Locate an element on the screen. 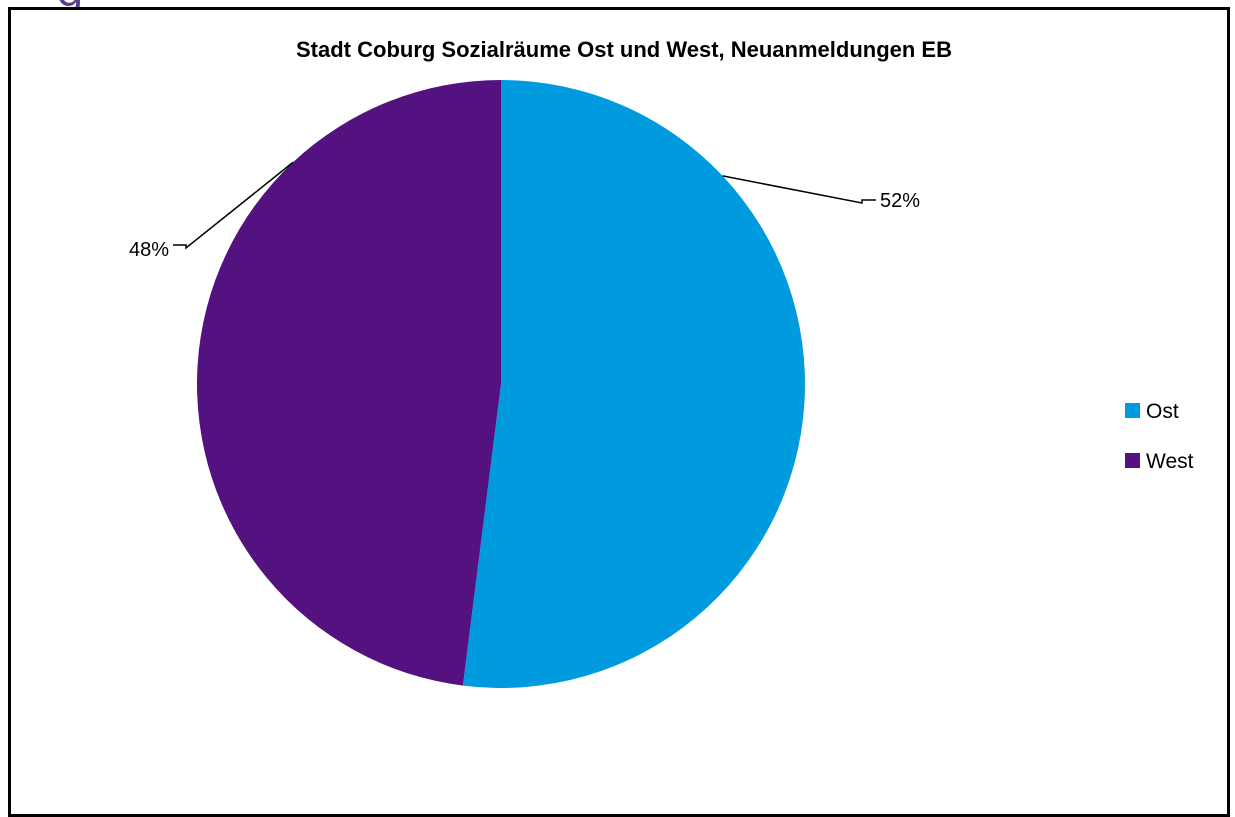 This screenshot has height=817, width=1235. legend: Ost West is located at coordinates (1159, 436).